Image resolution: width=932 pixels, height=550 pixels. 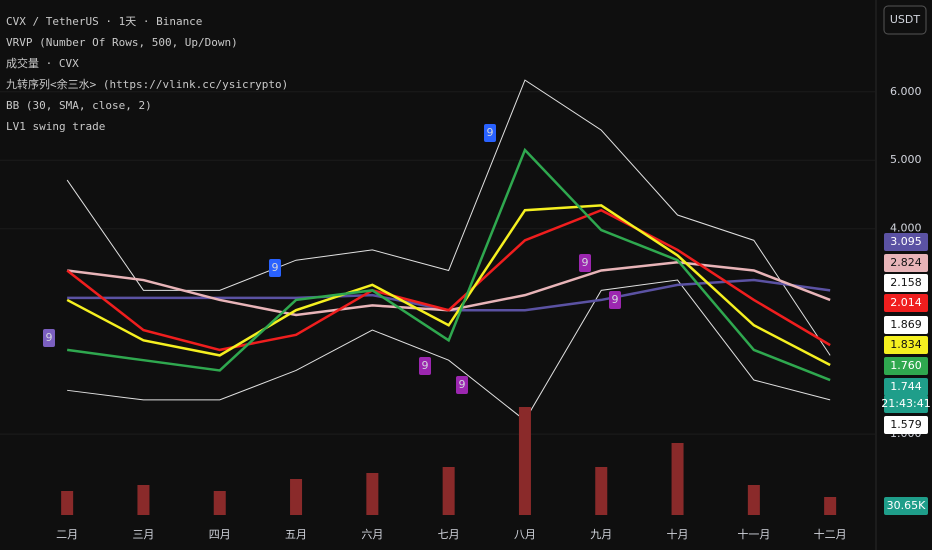 I want to click on x-tick-label: 四月, so click(x=220, y=534).